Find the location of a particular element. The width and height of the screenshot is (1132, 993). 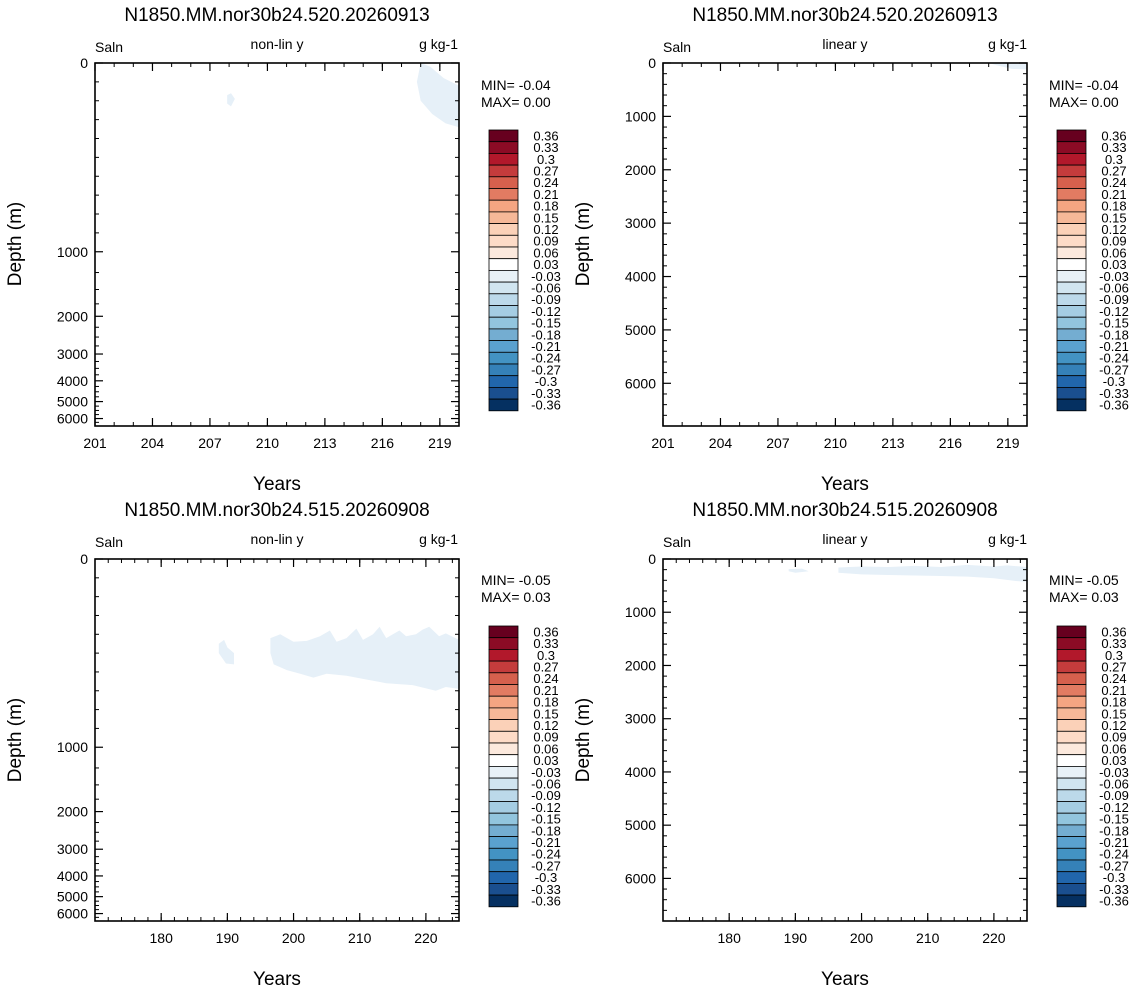

colorbar-label: 0.36 is located at coordinates (545, 631).